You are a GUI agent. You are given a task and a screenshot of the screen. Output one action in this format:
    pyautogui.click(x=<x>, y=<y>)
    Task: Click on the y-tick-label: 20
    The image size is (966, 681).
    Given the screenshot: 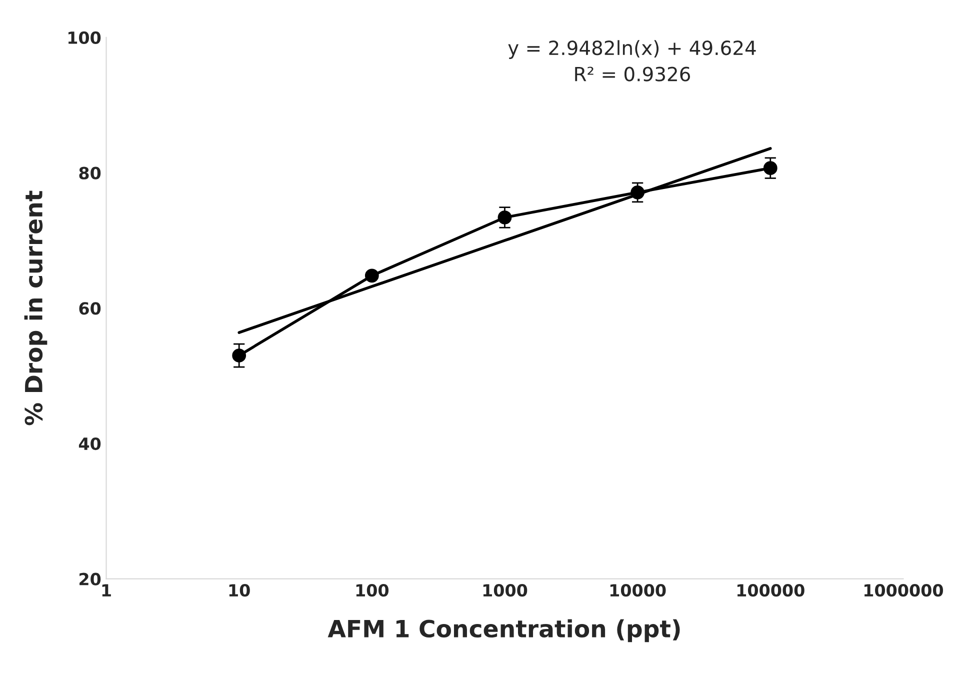 What is the action you would take?
    pyautogui.click(x=90, y=579)
    